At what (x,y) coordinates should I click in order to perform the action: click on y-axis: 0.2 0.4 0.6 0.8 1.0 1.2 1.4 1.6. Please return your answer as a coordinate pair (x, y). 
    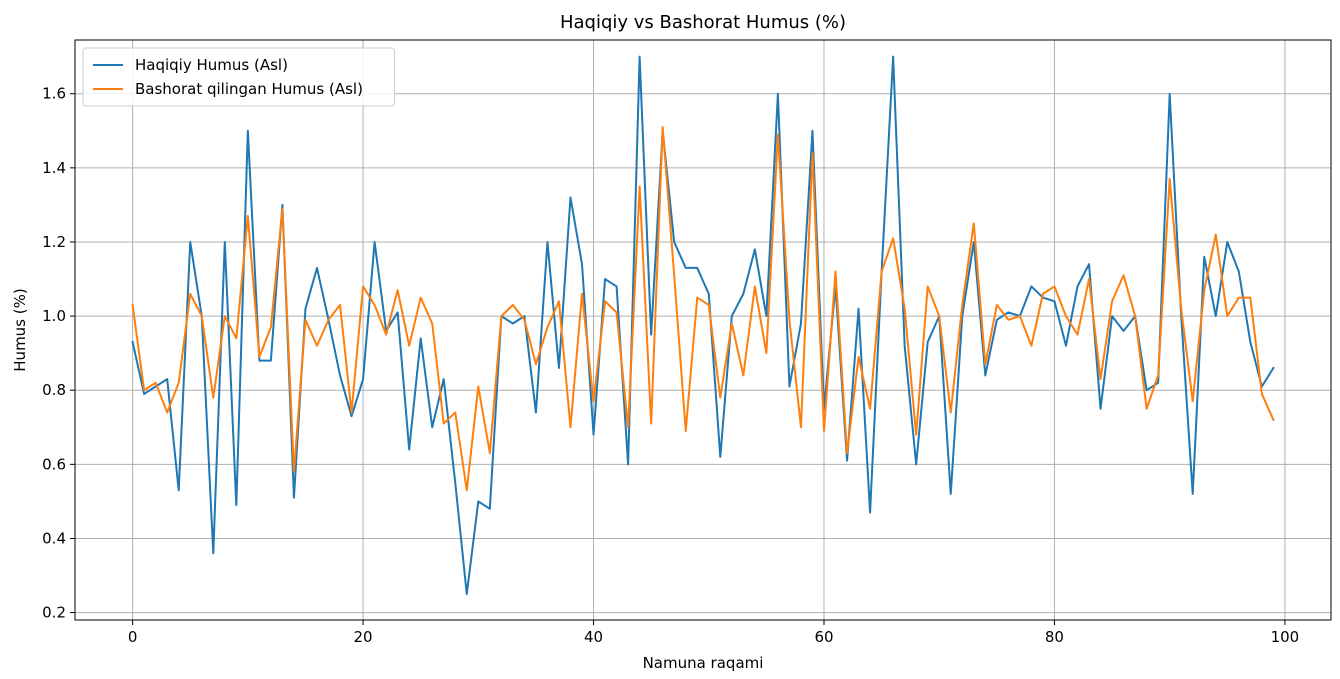
    Looking at the image, I should click on (58, 353).